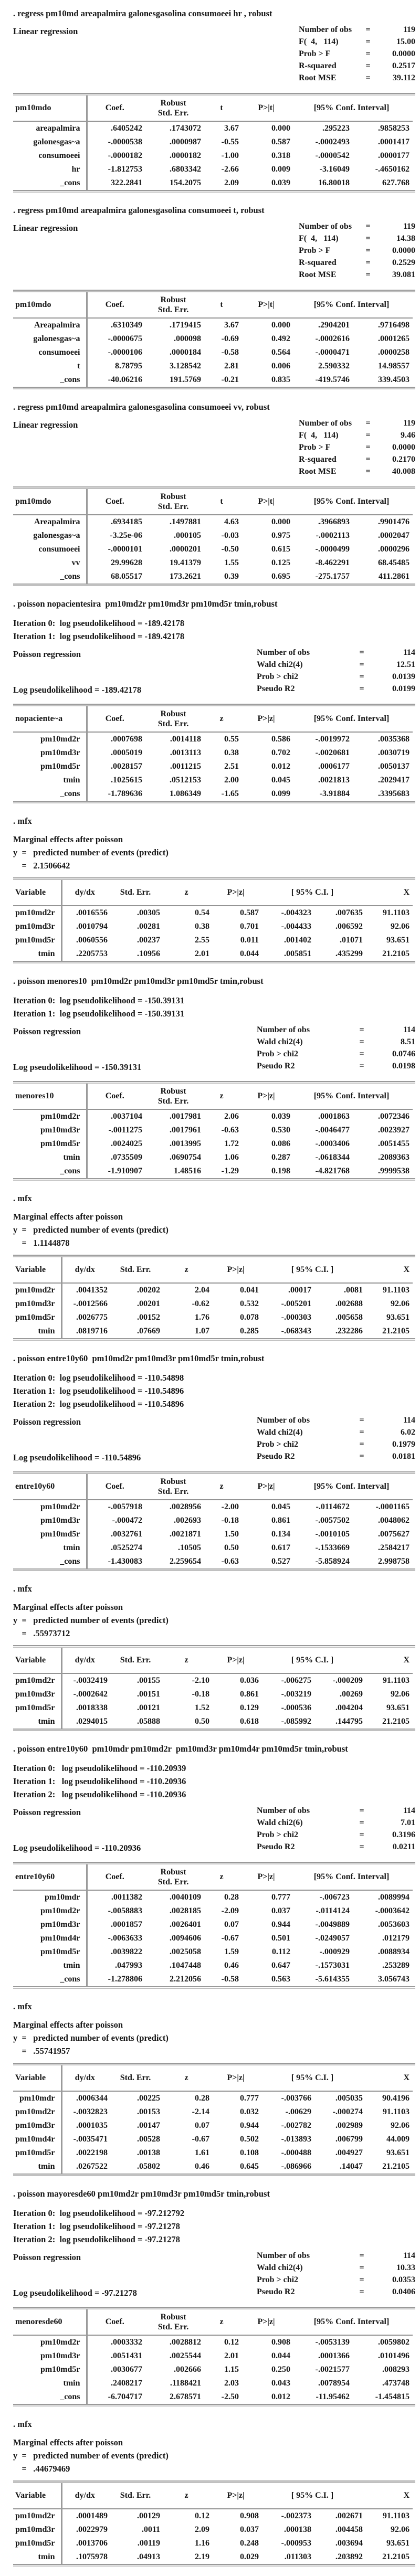 The height and width of the screenshot is (2576, 420). What do you see at coordinates (230, 141) in the screenshot?
I see `cell-value: -0.55` at bounding box center [230, 141].